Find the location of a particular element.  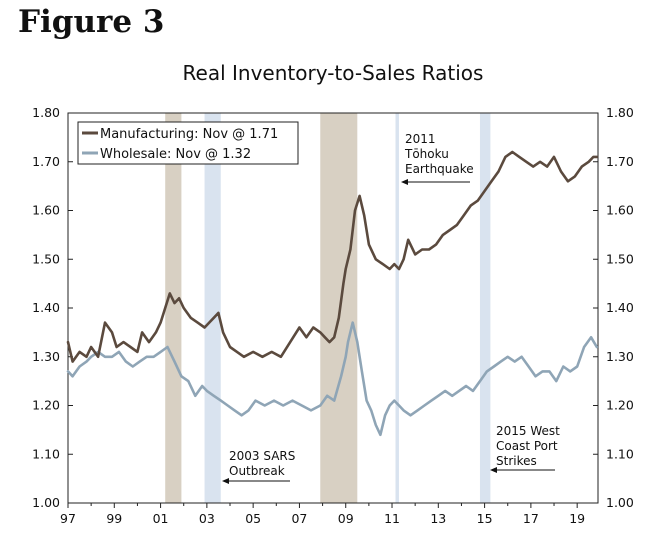

y-tick-label-left: 1.00 is located at coordinates (46, 502).